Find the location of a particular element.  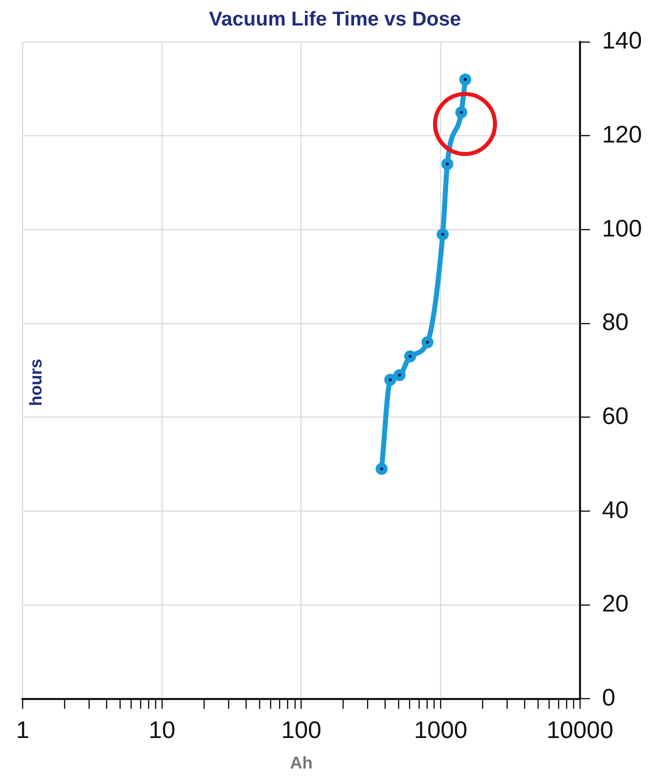

x-tick-label: 10 is located at coordinates (162, 730).